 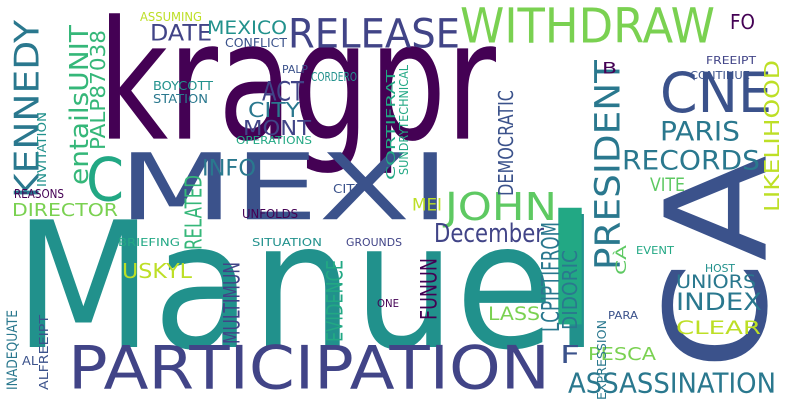 I want to click on word-palp87038: PALP87038, so click(x=98, y=90).